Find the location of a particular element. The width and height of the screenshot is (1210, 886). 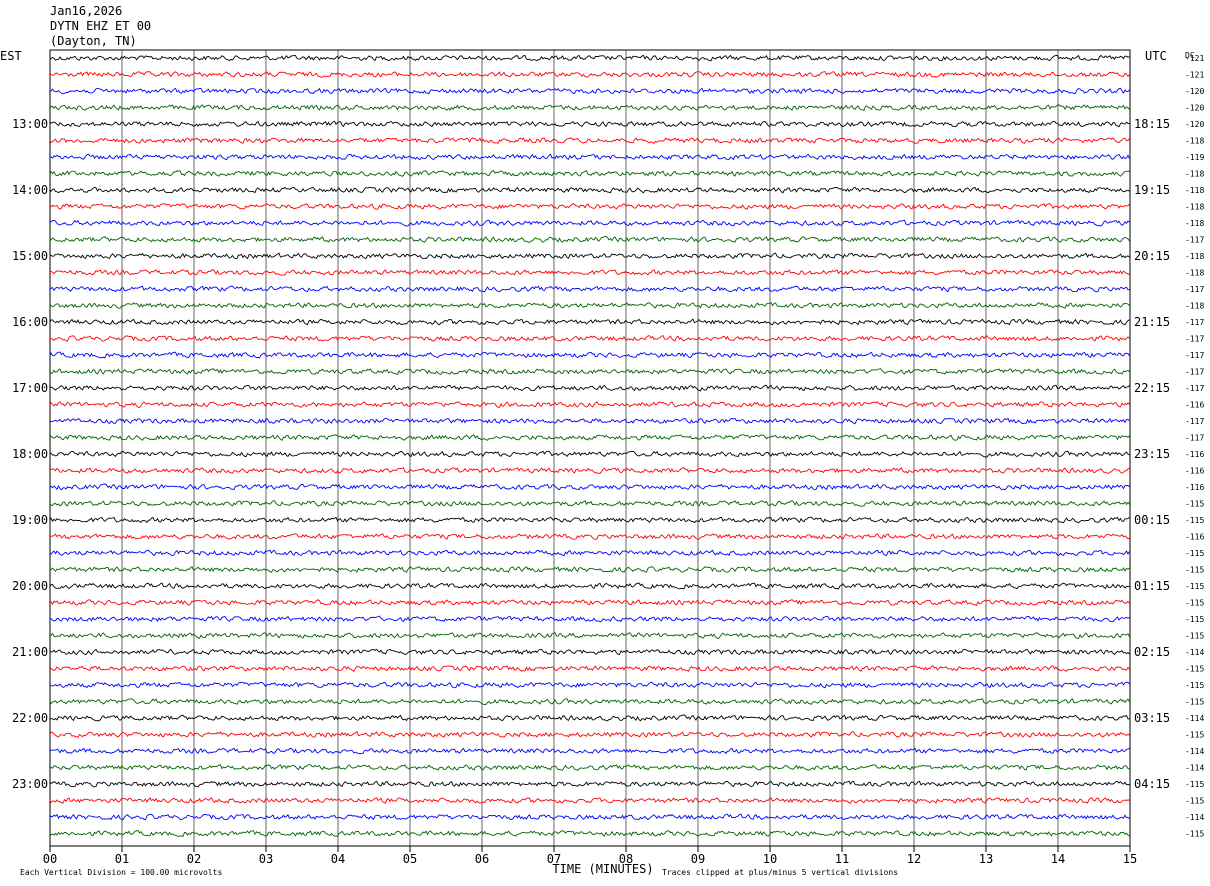

x-tick-label: 13 is located at coordinates (986, 859).